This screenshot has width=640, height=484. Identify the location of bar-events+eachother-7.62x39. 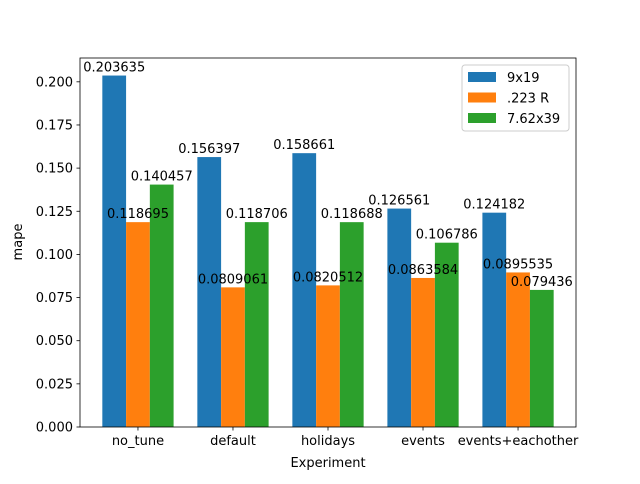
(541, 358).